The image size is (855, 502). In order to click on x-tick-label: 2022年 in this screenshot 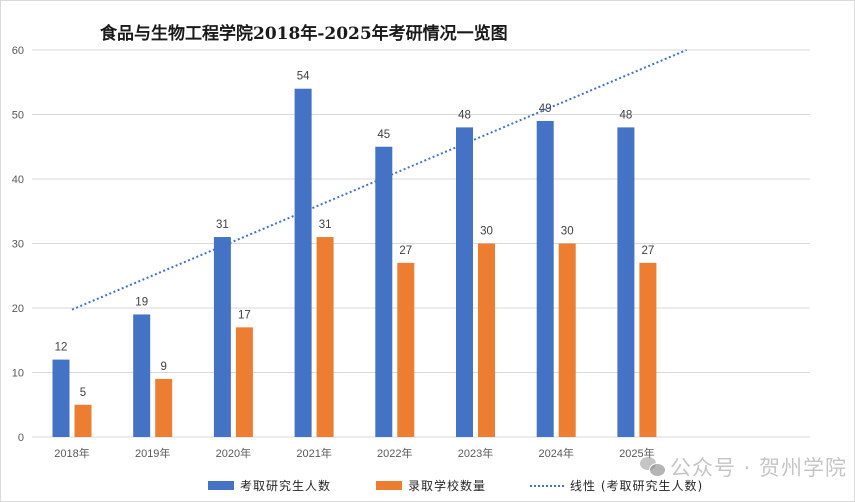, I will do `click(394, 453)`.